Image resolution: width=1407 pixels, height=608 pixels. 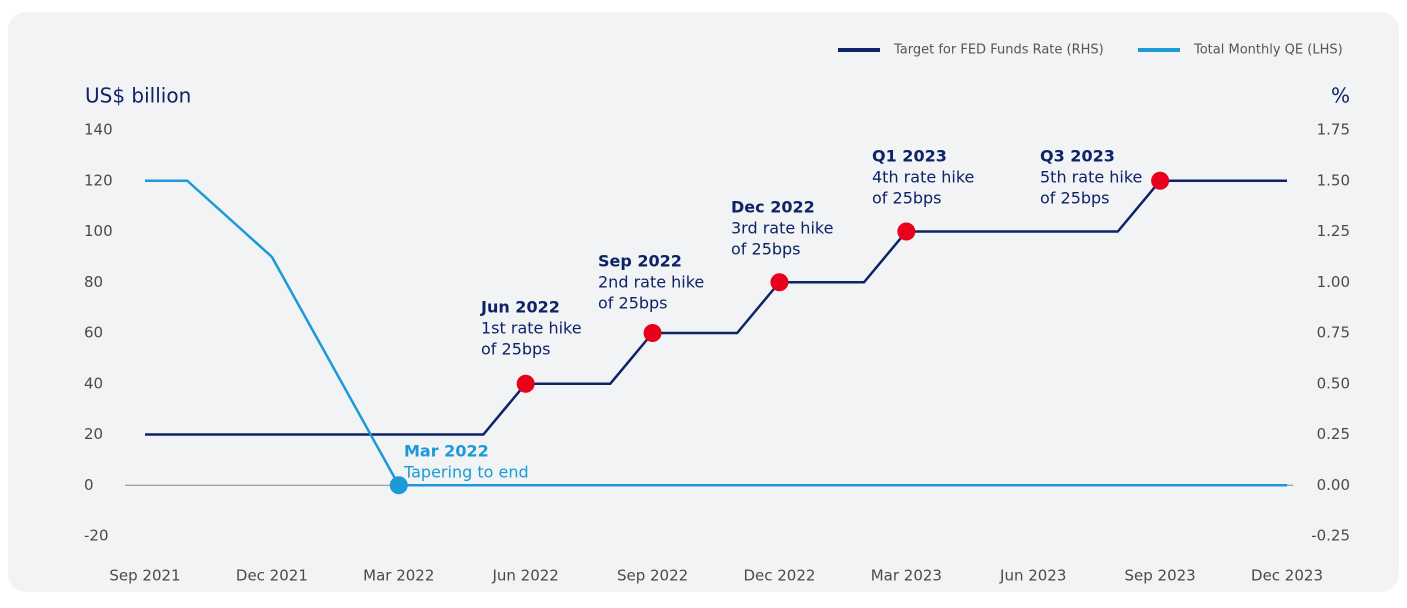 What do you see at coordinates (272, 576) in the screenshot?
I see `x-tick-label: Dec 2021` at bounding box center [272, 576].